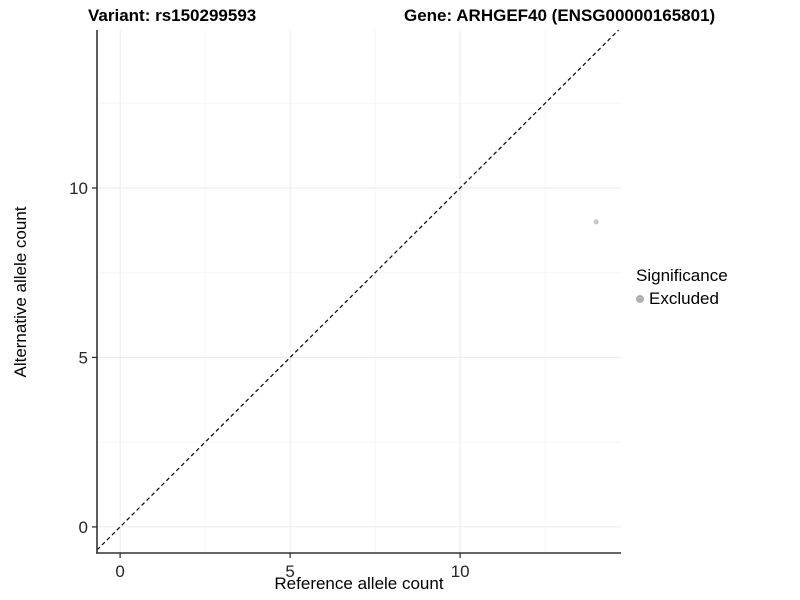 Image resolution: width=800 pixels, height=600 pixels. I want to click on legend-item-label: Excluded, so click(684, 298).